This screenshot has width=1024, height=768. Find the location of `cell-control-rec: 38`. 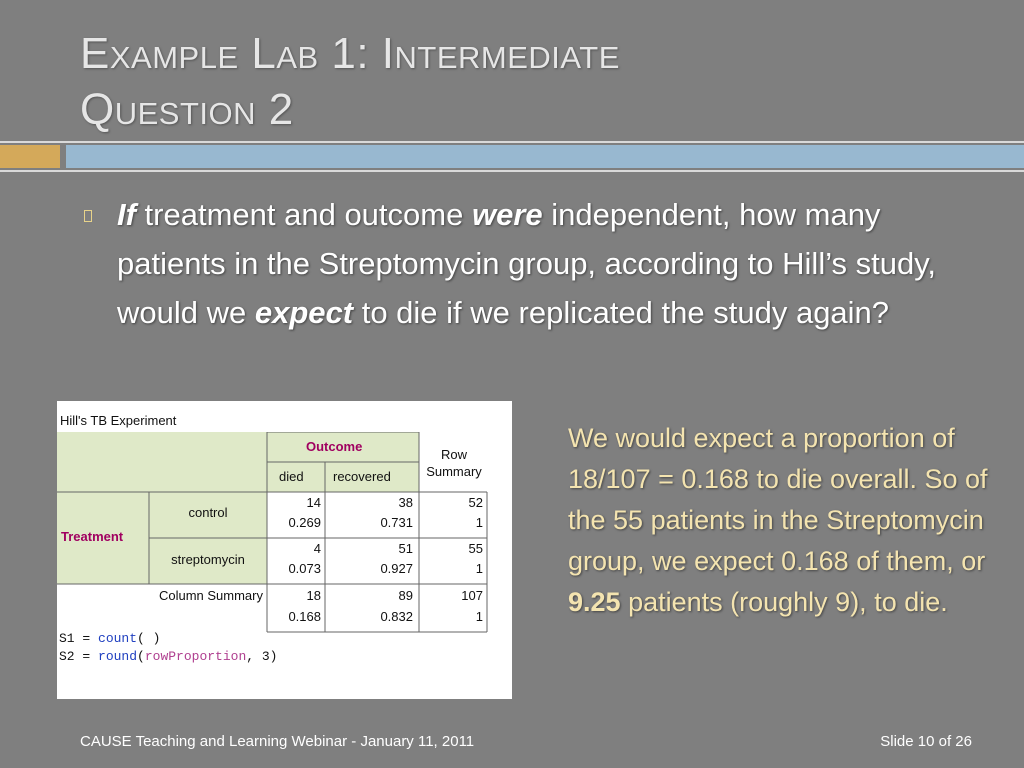

cell-control-rec: 38 is located at coordinates (405, 502).